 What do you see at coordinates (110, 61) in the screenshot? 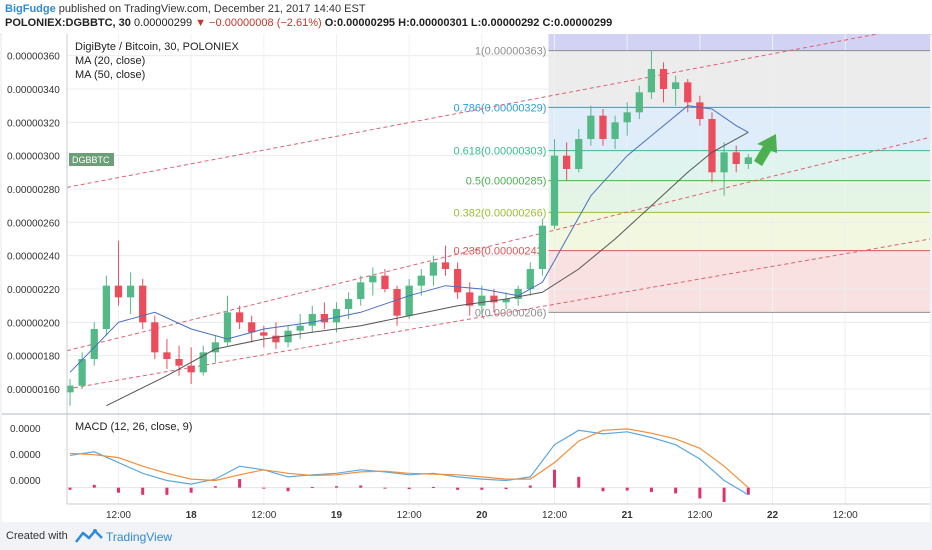
I see `ma20-legend: MA (20, close)` at bounding box center [110, 61].